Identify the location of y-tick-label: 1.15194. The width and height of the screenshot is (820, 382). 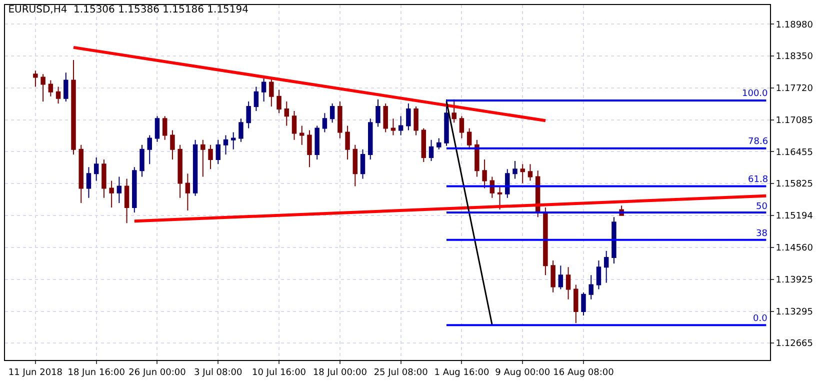
(795, 217).